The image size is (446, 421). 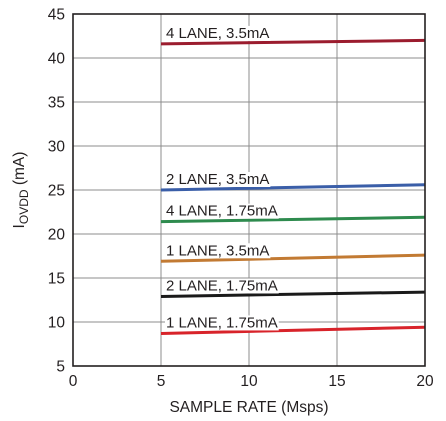 I want to click on y-tick-label-45: 45, so click(x=56, y=15).